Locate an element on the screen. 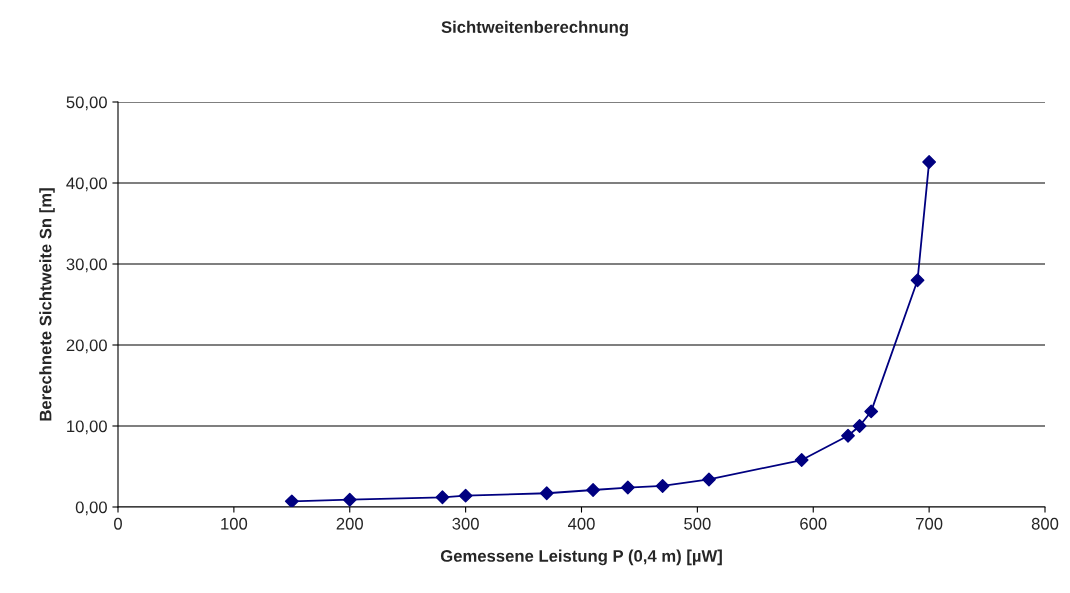 The width and height of the screenshot is (1070, 593). y-tick-label: 20,00 is located at coordinates (86, 346).